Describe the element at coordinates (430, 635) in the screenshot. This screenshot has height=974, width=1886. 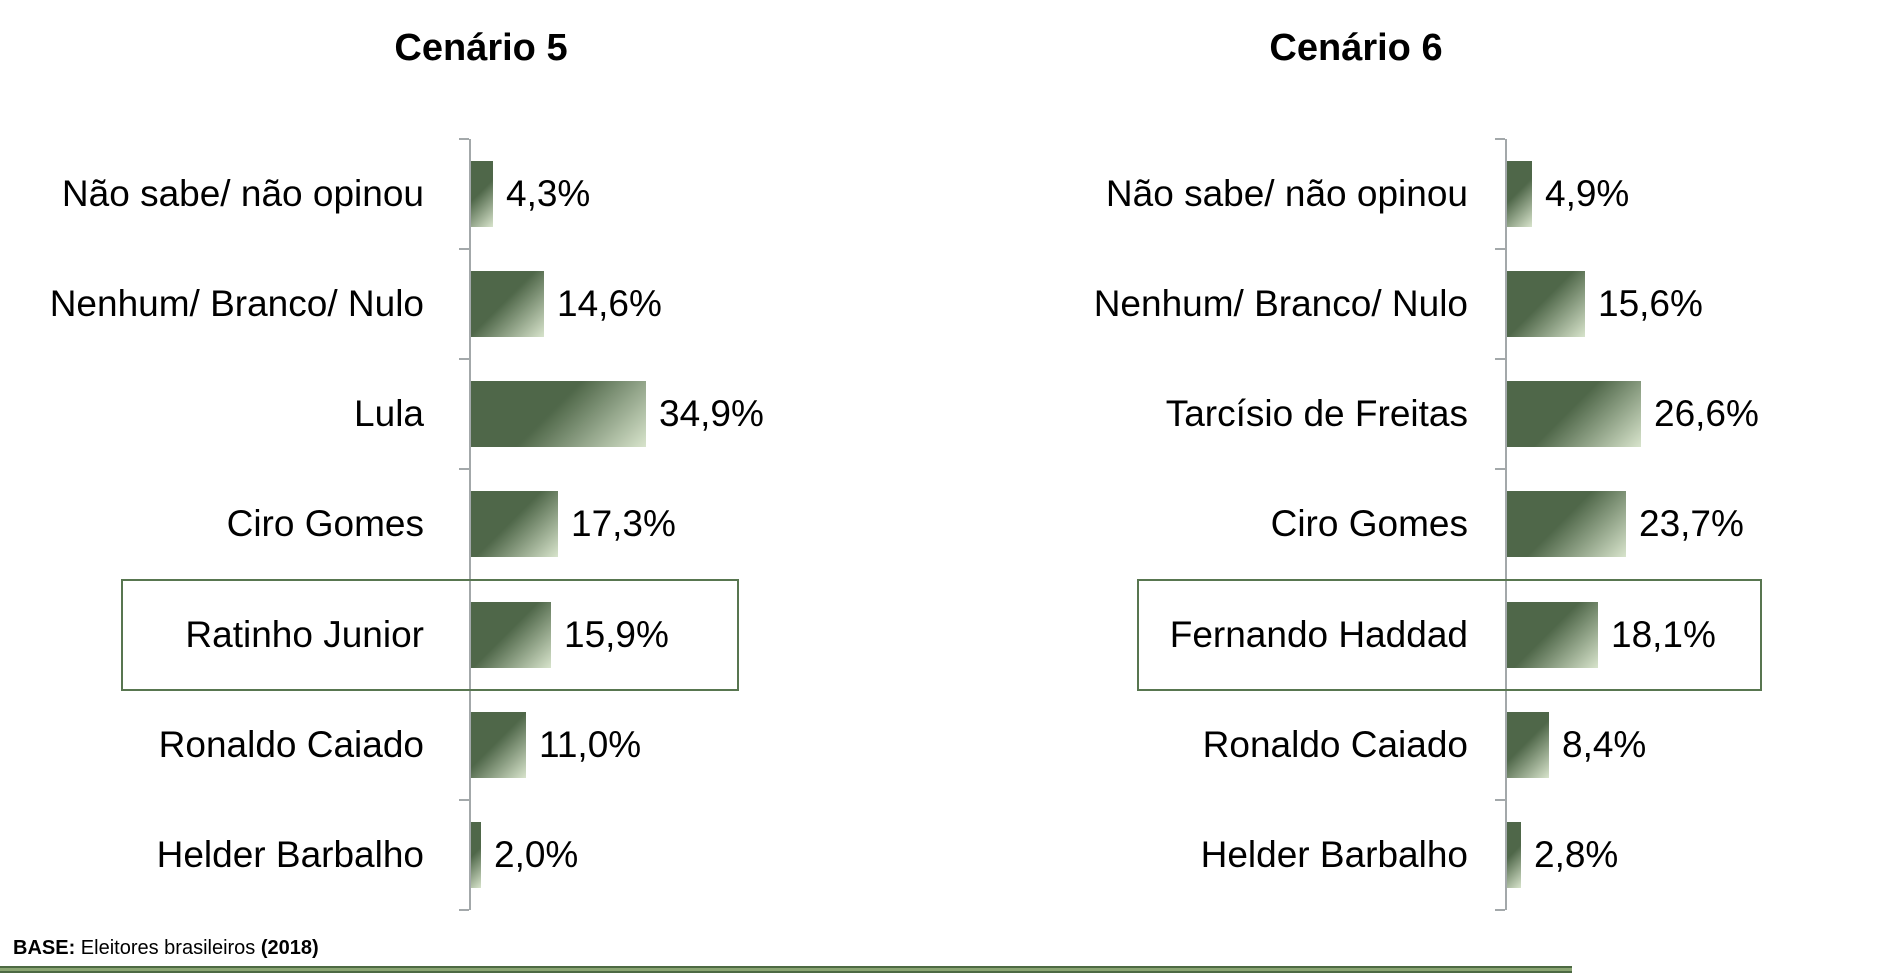
I see `highlight-box-ratinho-junior` at that location.